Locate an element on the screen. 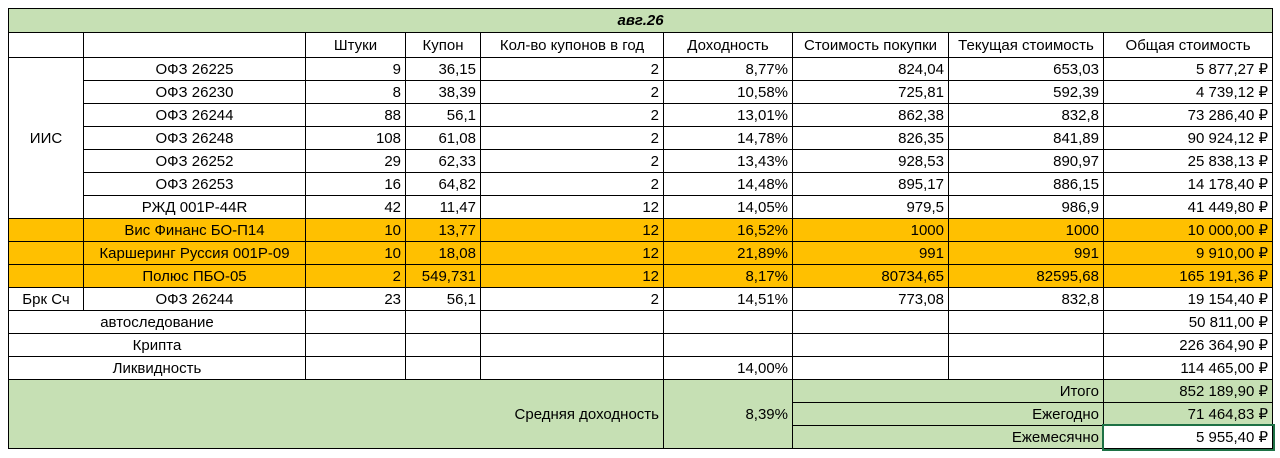 The image size is (1280, 458). value-cell: 42 is located at coordinates (355, 207).